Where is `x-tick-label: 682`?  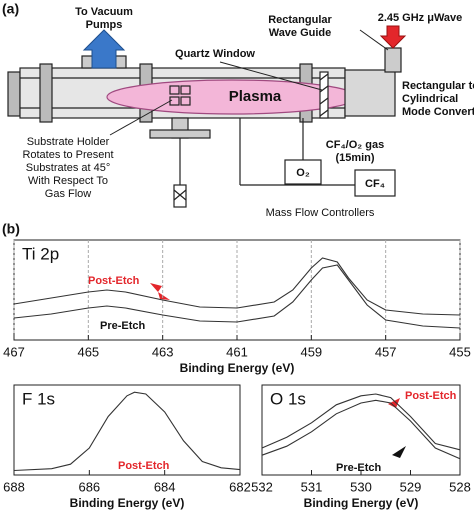 x-tick-label: 682 is located at coordinates (240, 486).